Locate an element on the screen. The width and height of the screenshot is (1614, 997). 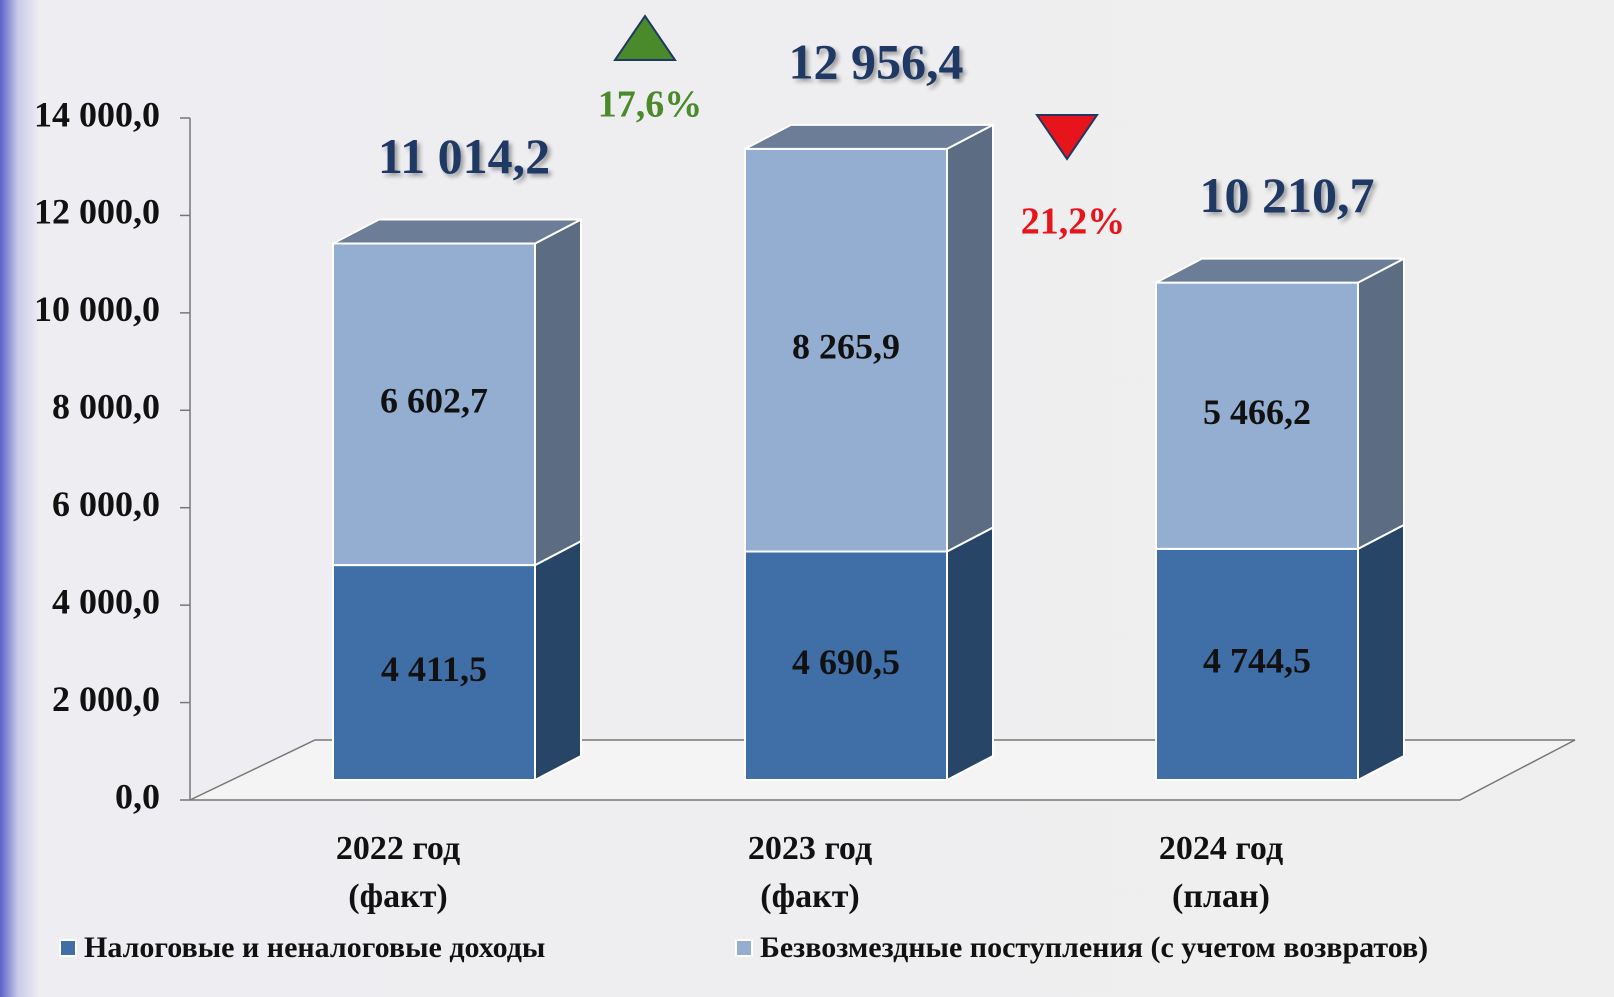
x-tick-label: 2022 год (факт) is located at coordinates (398, 872).